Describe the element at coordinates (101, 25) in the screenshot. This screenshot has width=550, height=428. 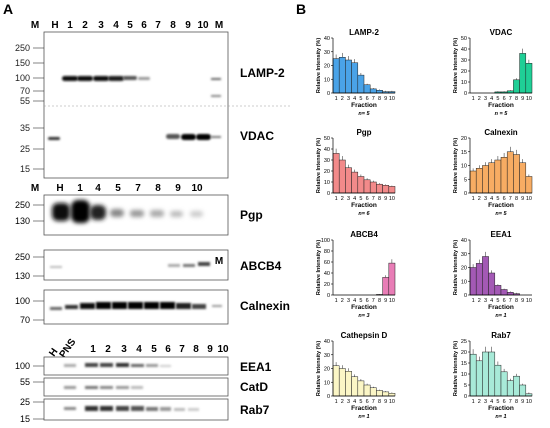
I see `lane-label: 3` at that location.